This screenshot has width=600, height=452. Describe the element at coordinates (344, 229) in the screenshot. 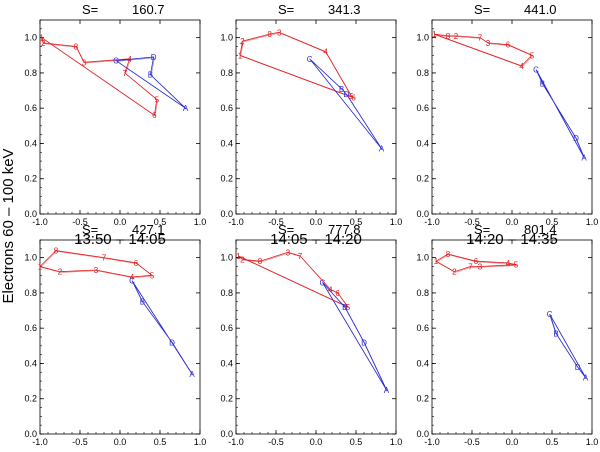

I see `panel-s-value: 777.8` at that location.